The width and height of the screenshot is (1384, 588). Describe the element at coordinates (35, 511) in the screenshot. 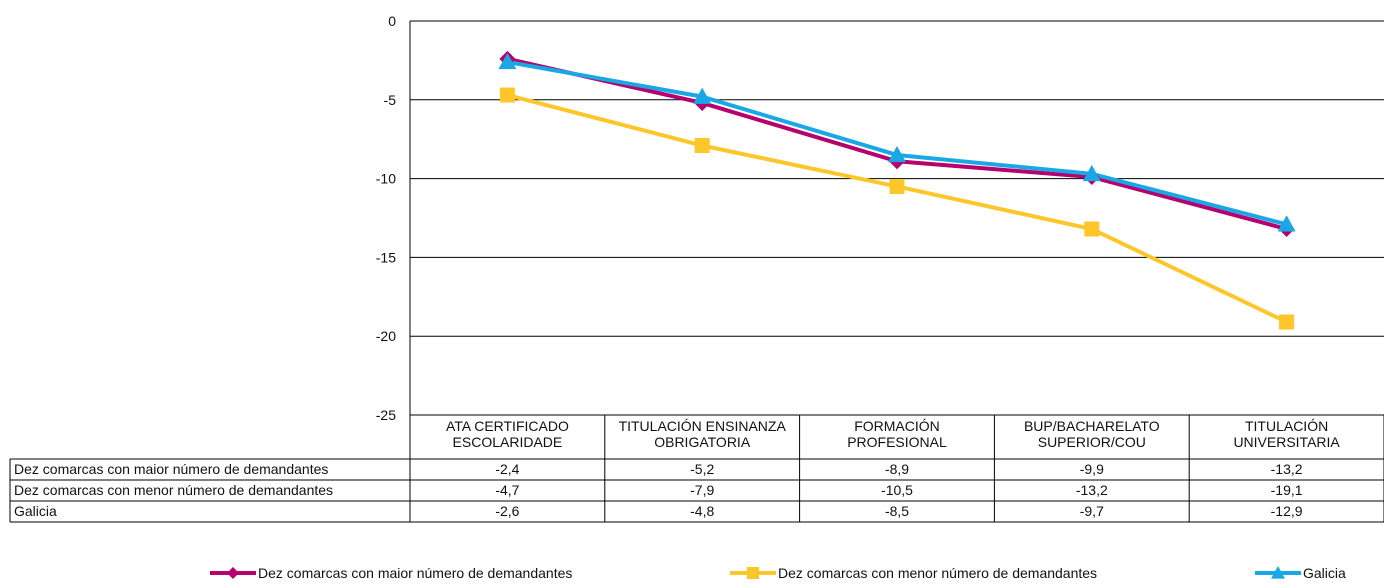

I see `table-row-label: Galicia` at that location.